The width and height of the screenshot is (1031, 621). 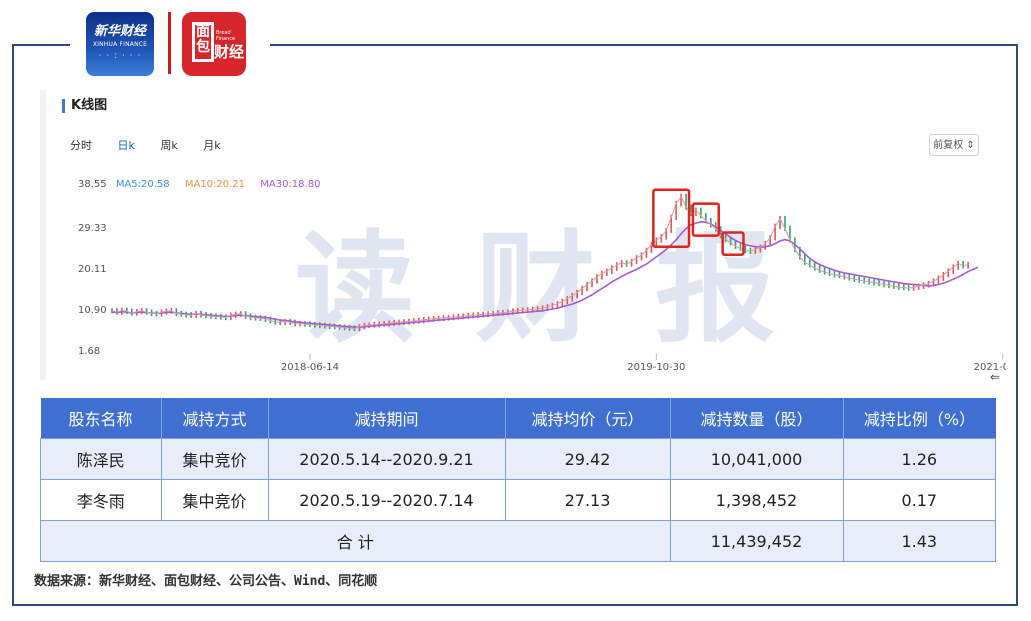 What do you see at coordinates (756, 541) in the screenshot?
I see `total-quantity: 11,439,452` at bounding box center [756, 541].